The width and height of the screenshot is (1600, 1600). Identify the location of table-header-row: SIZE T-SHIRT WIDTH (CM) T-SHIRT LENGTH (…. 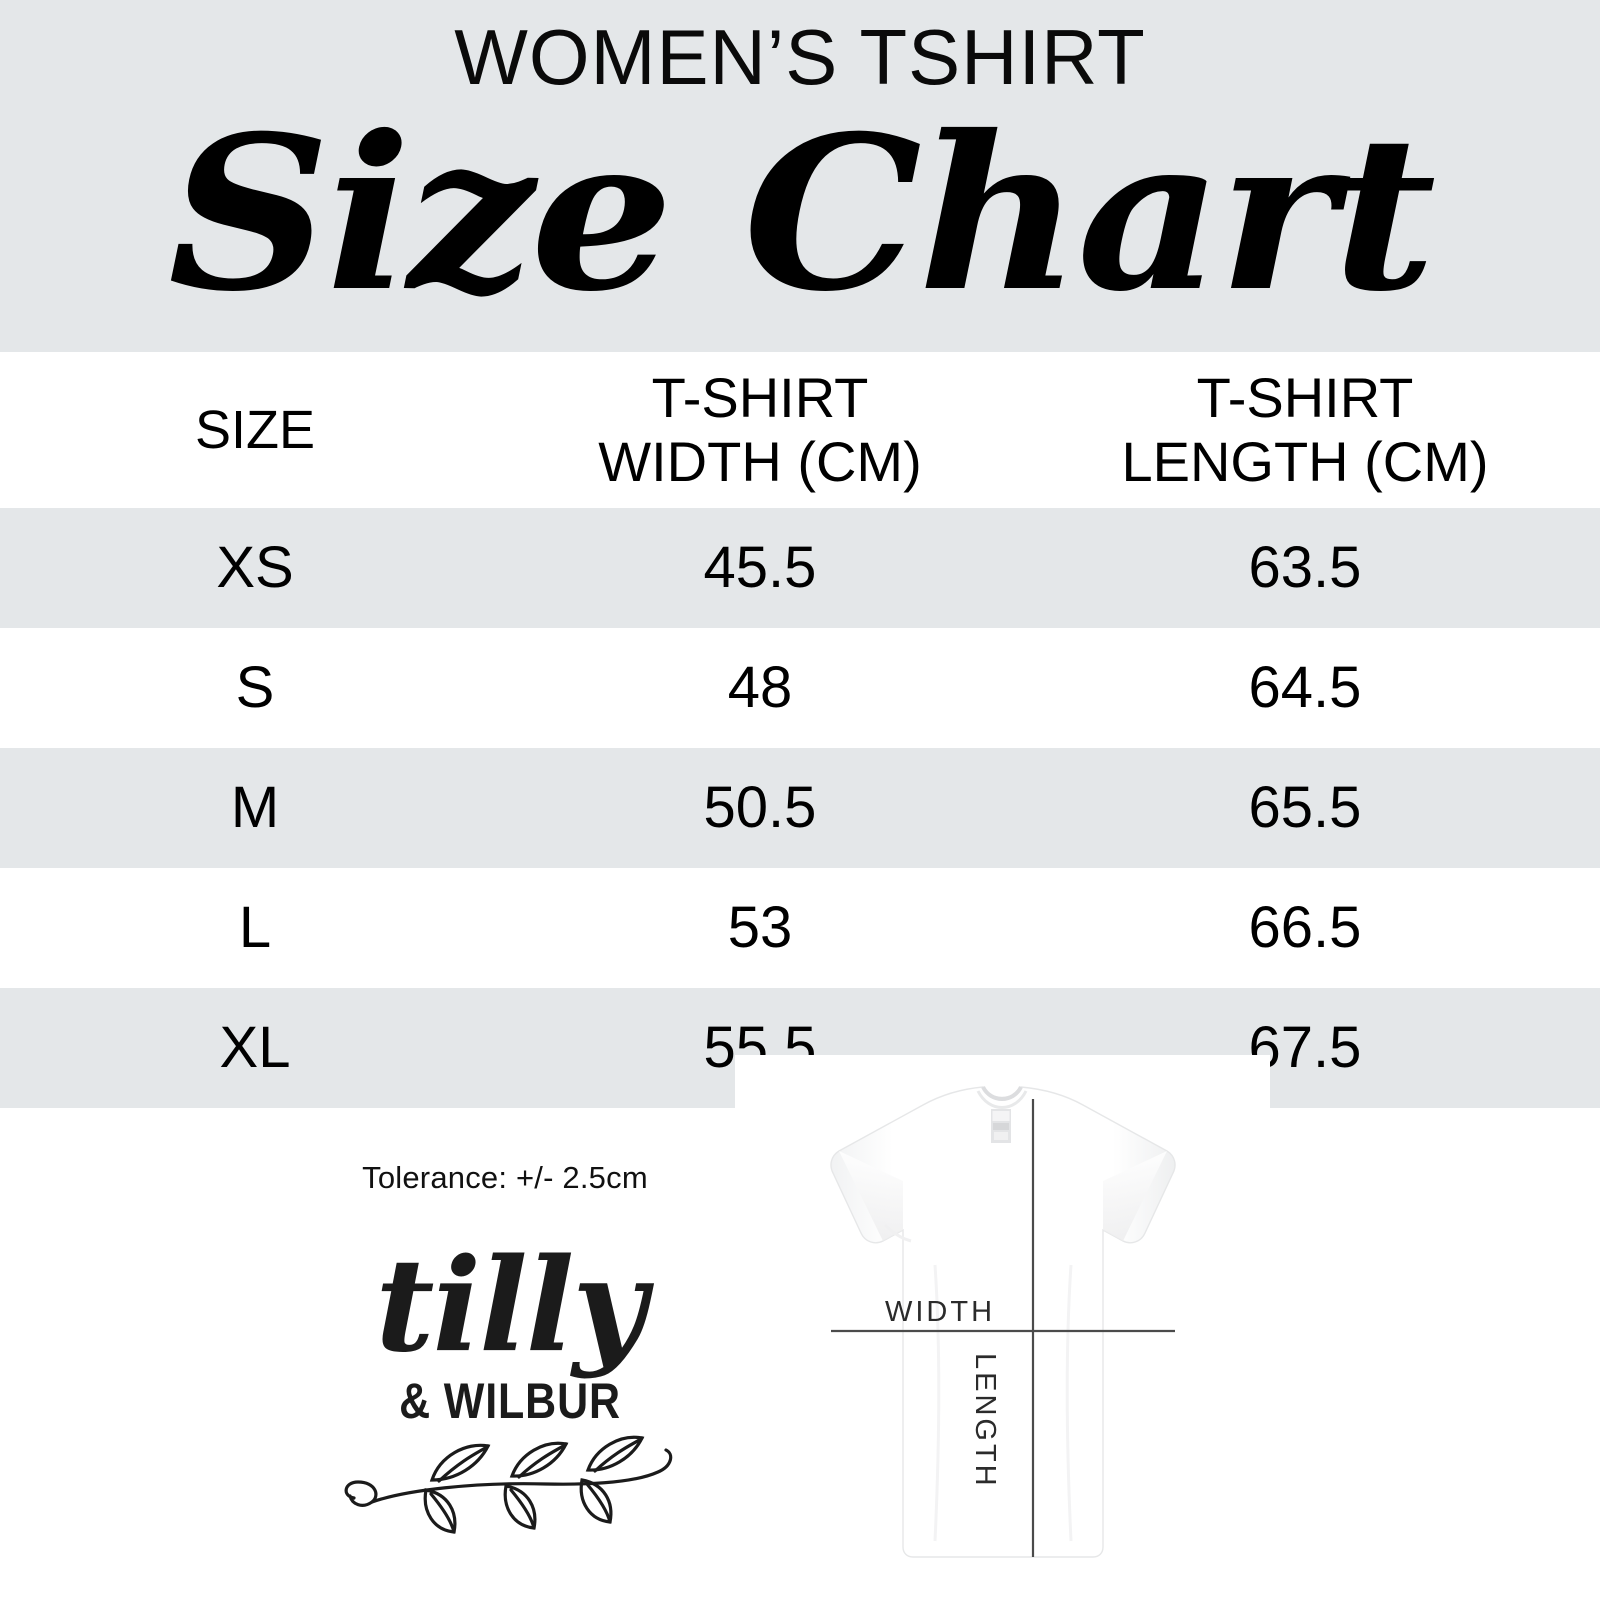
(800, 430).